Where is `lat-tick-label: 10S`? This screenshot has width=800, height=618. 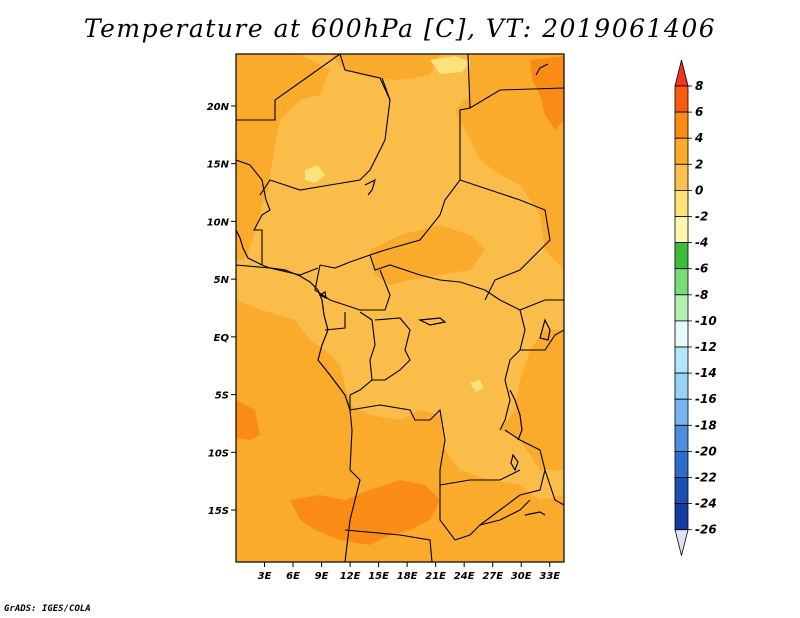 lat-tick-label: 10S is located at coordinates (218, 453).